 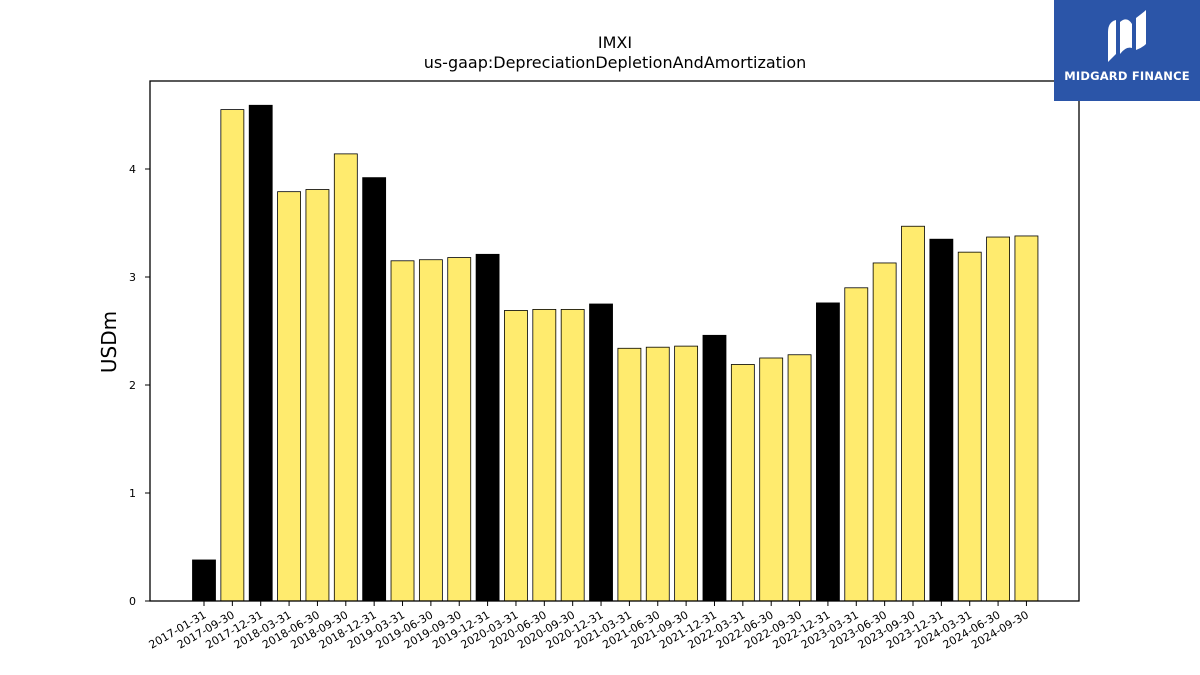 What do you see at coordinates (132, 601) in the screenshot?
I see `y-tick-label: 0` at bounding box center [132, 601].